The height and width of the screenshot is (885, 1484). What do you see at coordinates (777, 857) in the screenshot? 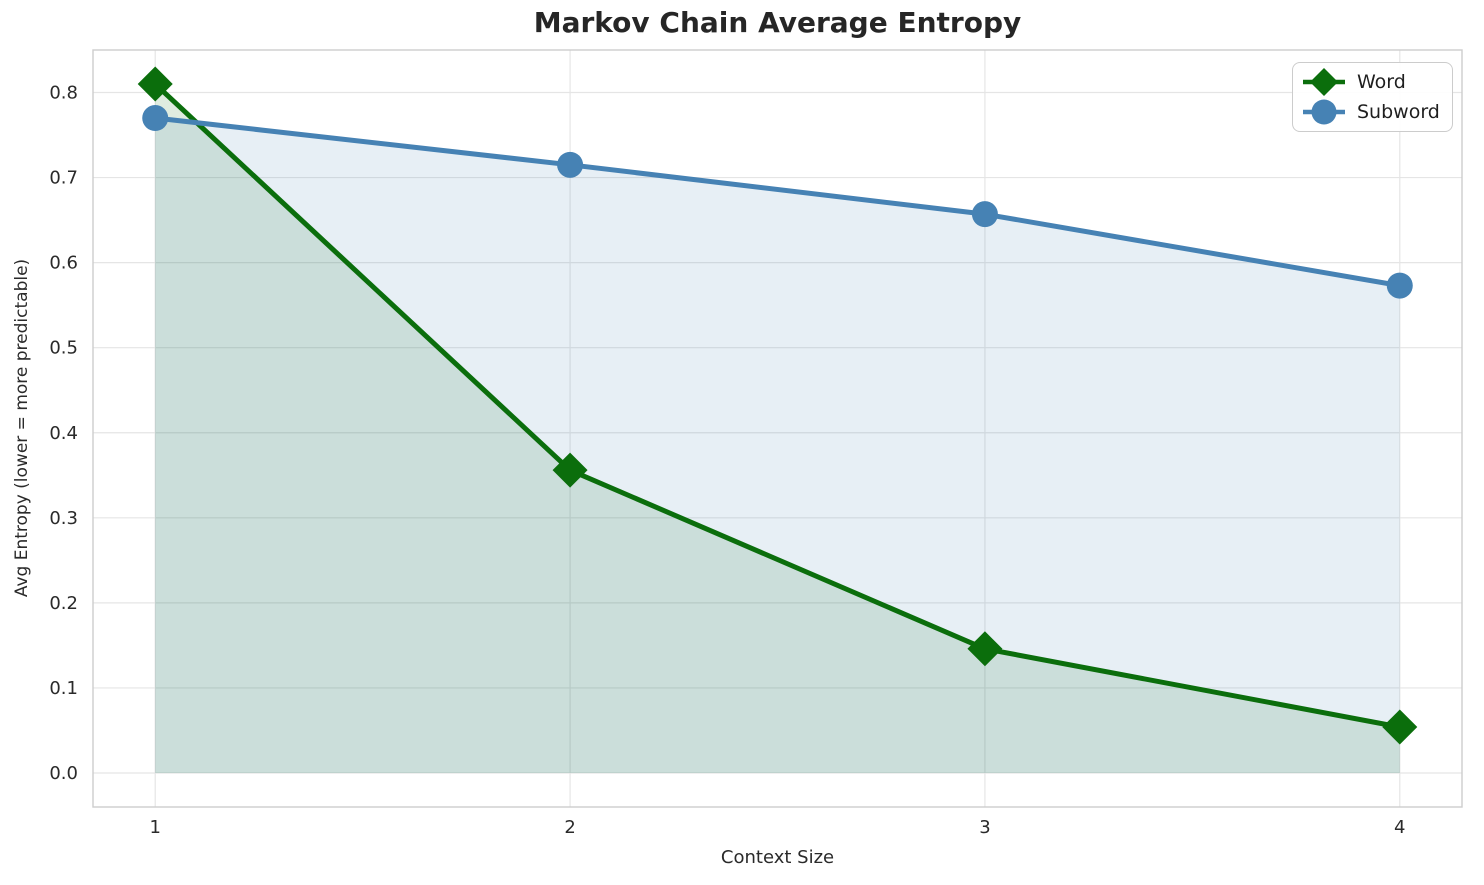
I see `x-axis-label: Context Size` at bounding box center [777, 857].